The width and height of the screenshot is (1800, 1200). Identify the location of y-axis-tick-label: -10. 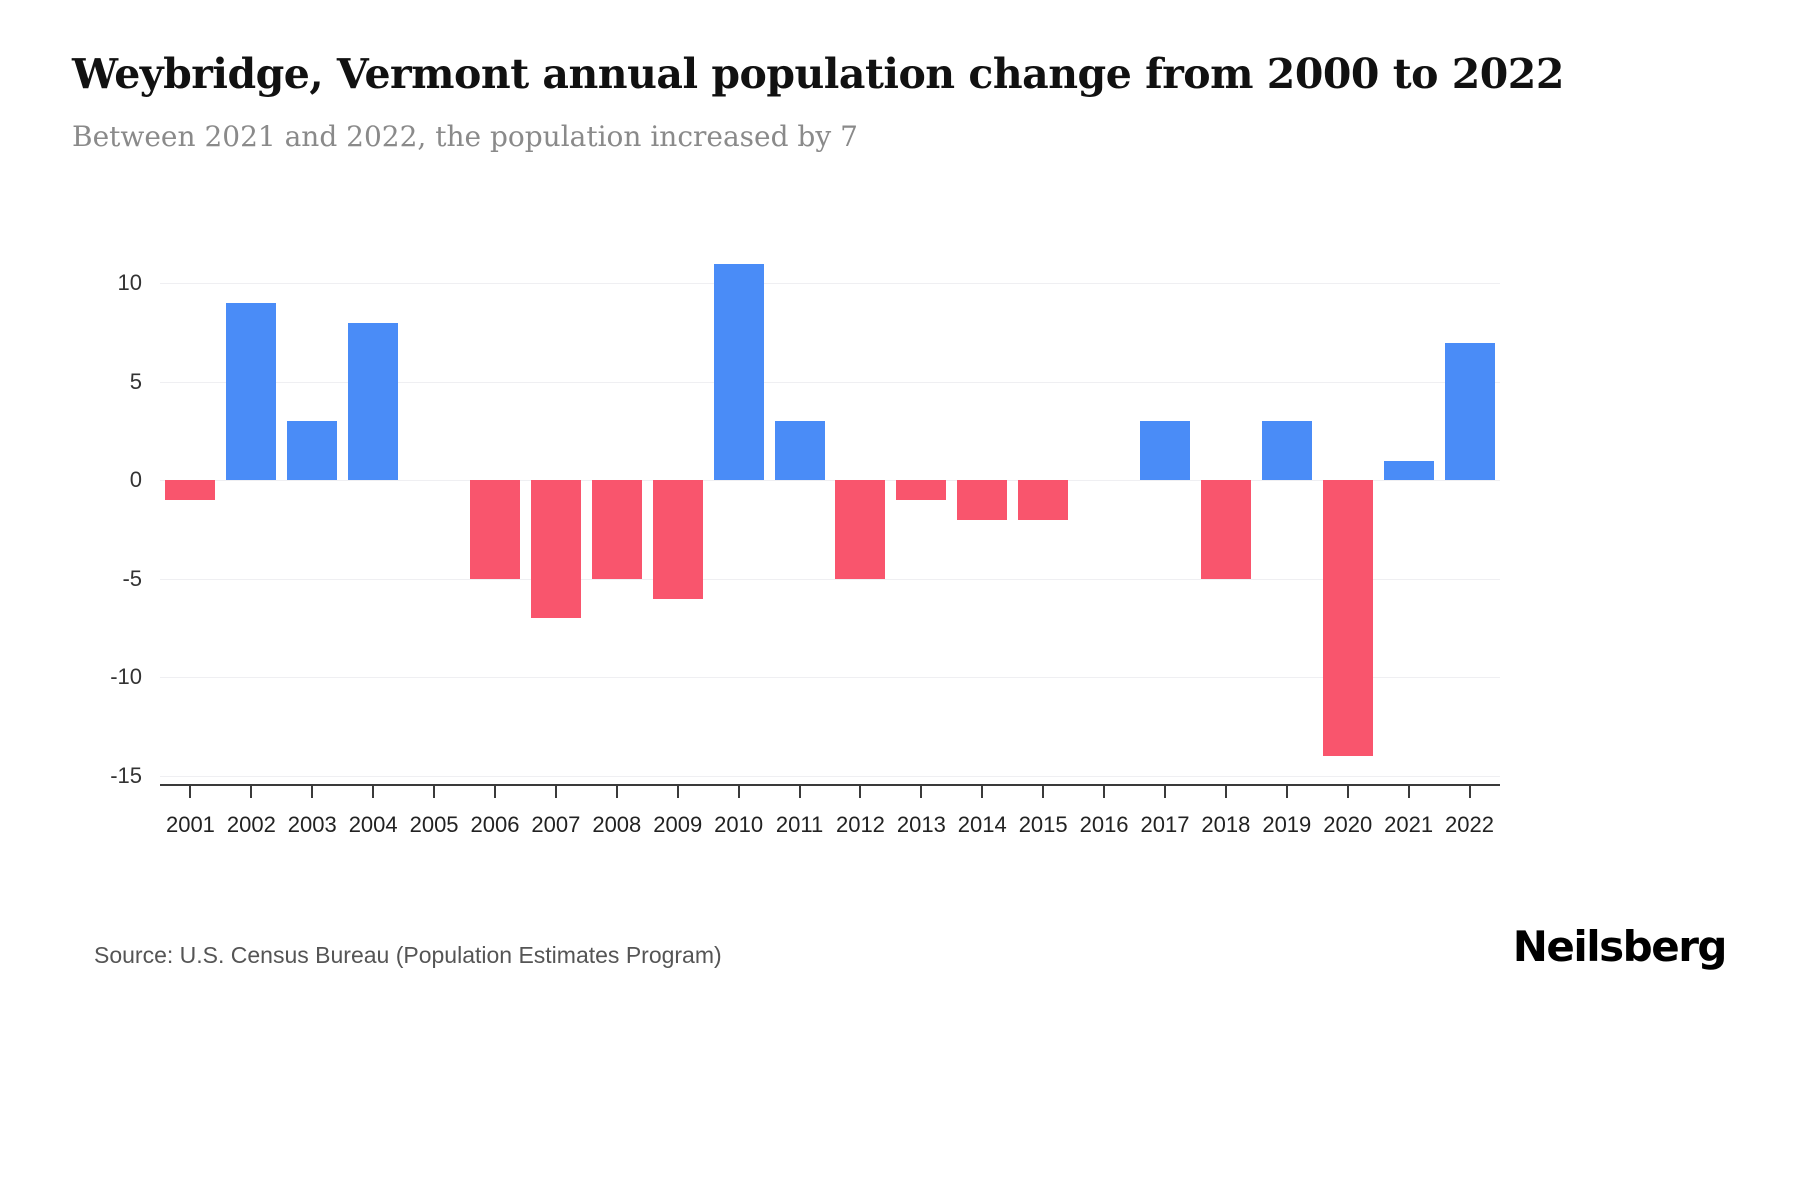
(126, 677).